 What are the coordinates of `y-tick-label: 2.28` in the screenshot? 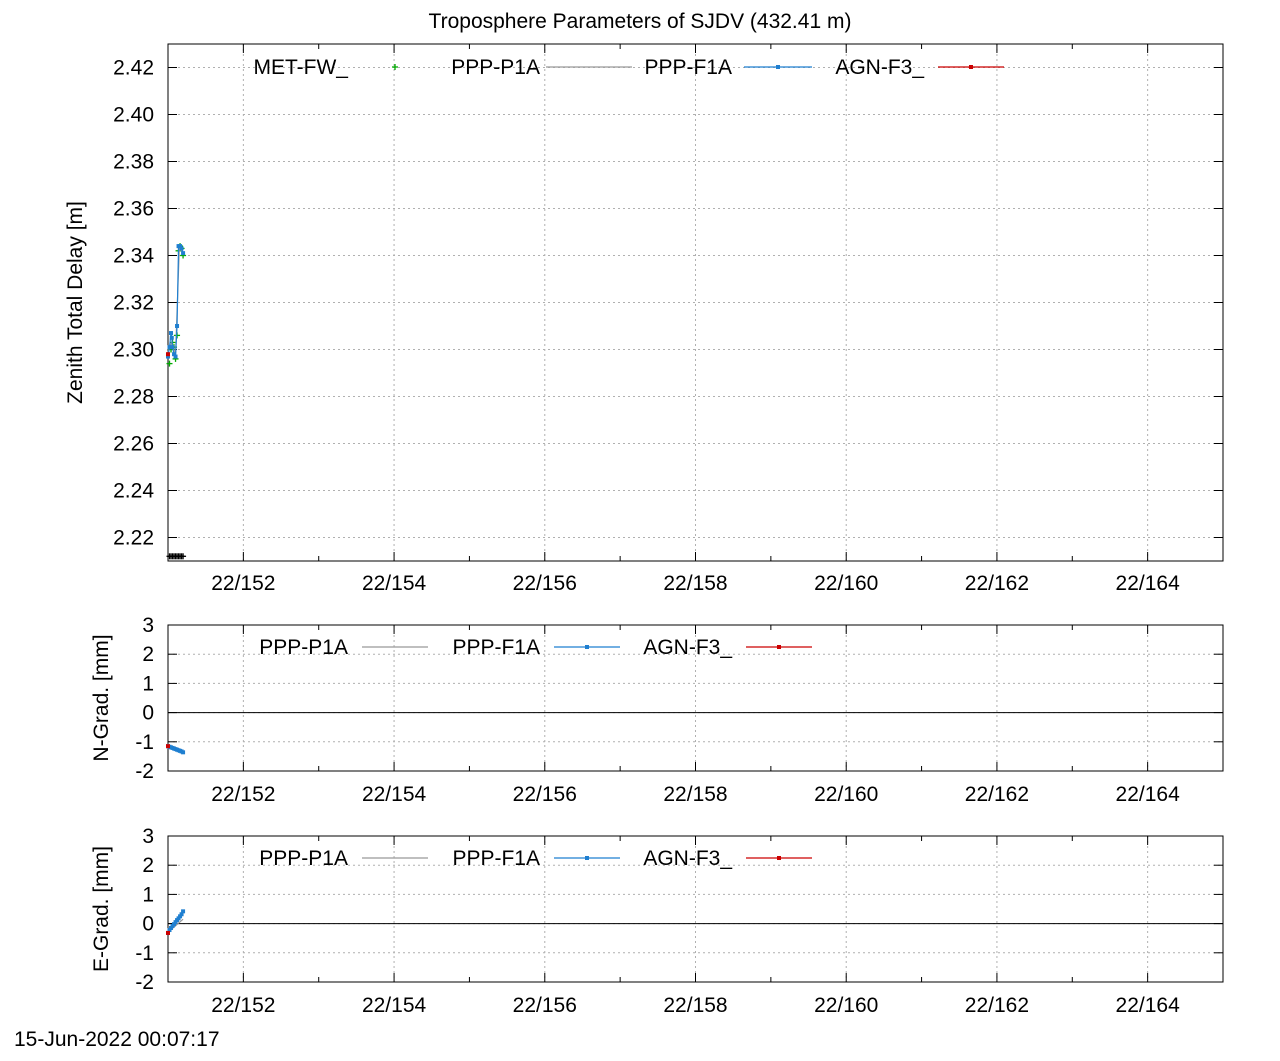 It's located at (133, 397).